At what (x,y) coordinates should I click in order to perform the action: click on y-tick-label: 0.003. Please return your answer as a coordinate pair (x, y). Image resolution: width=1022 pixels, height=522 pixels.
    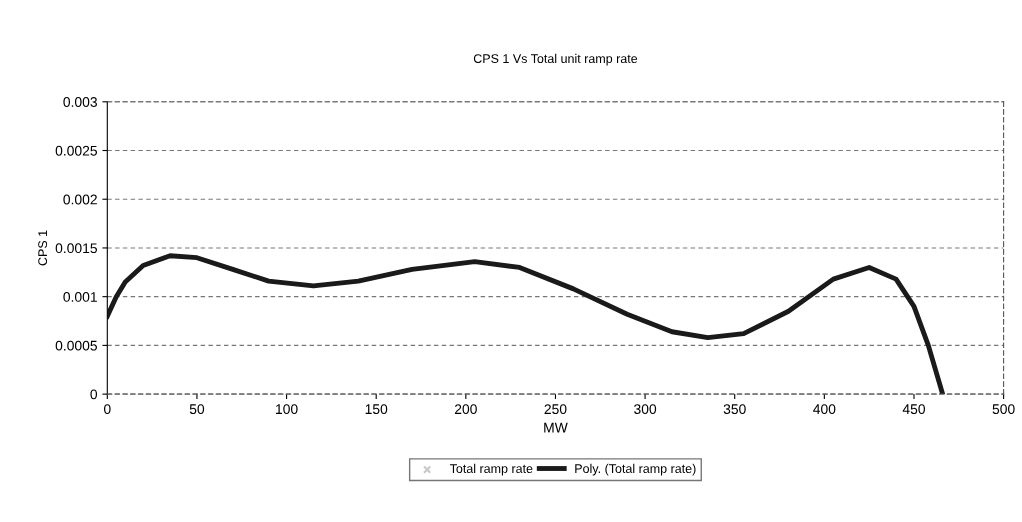
    Looking at the image, I should click on (80, 102).